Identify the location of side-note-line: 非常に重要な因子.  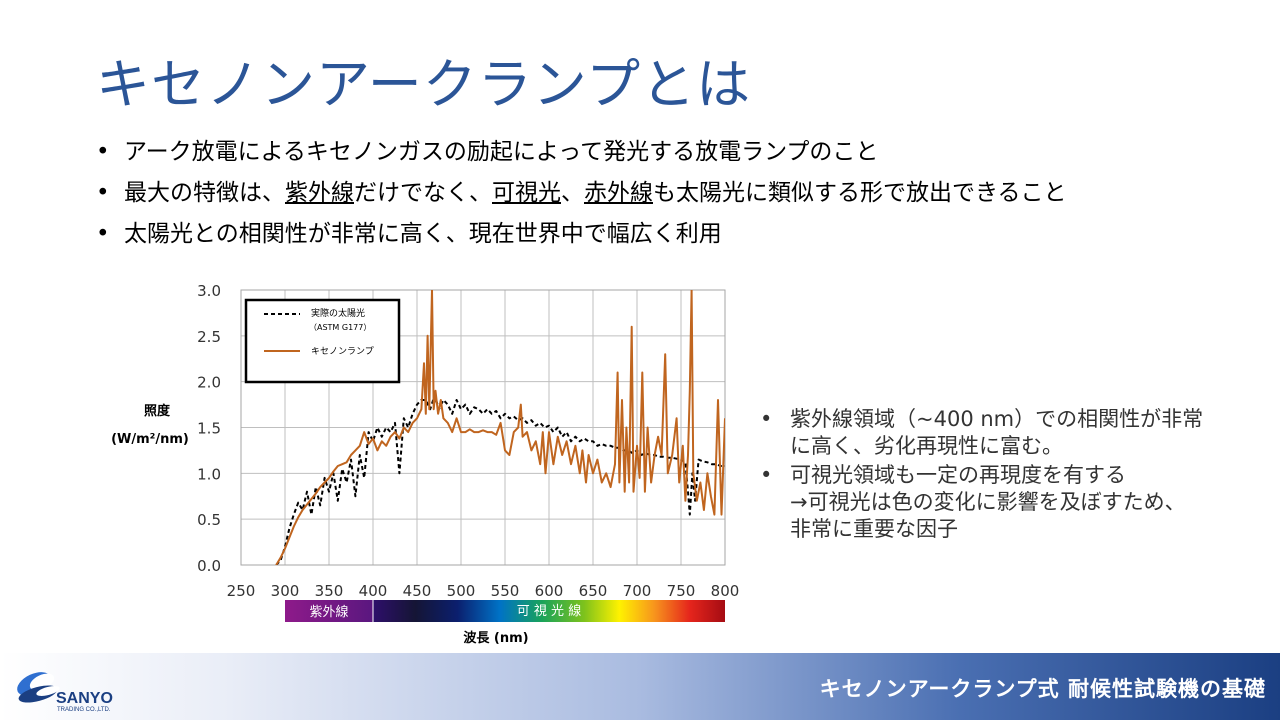
(874, 529).